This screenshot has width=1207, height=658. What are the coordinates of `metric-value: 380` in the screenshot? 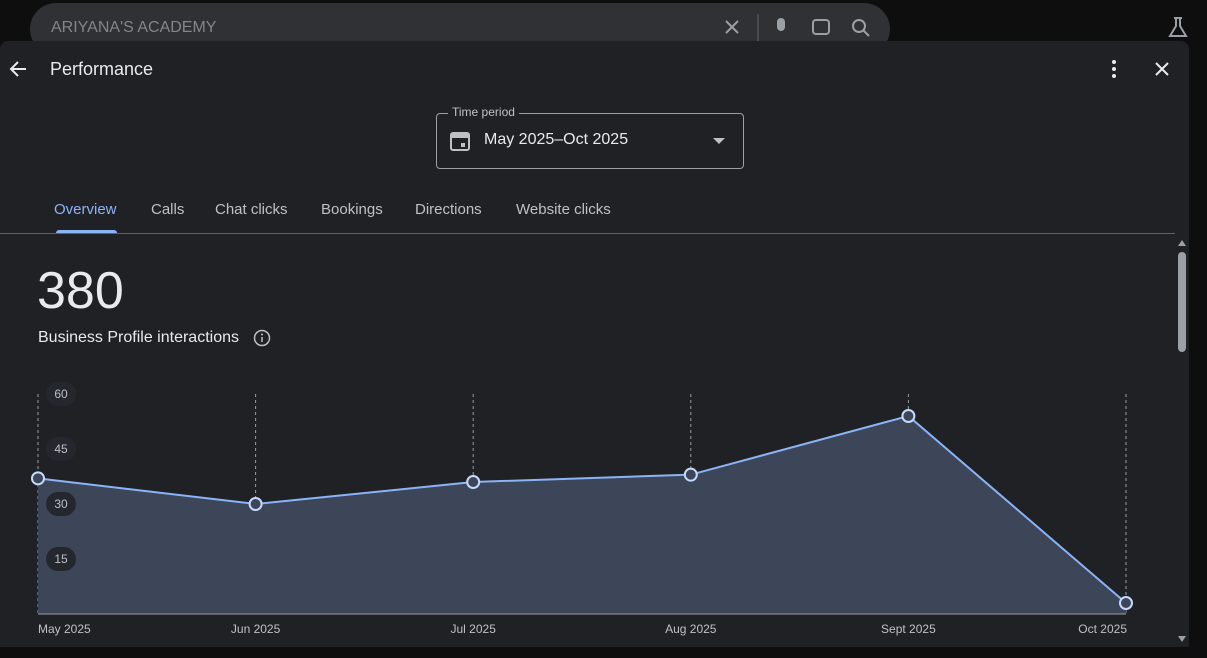 It's located at (80, 291).